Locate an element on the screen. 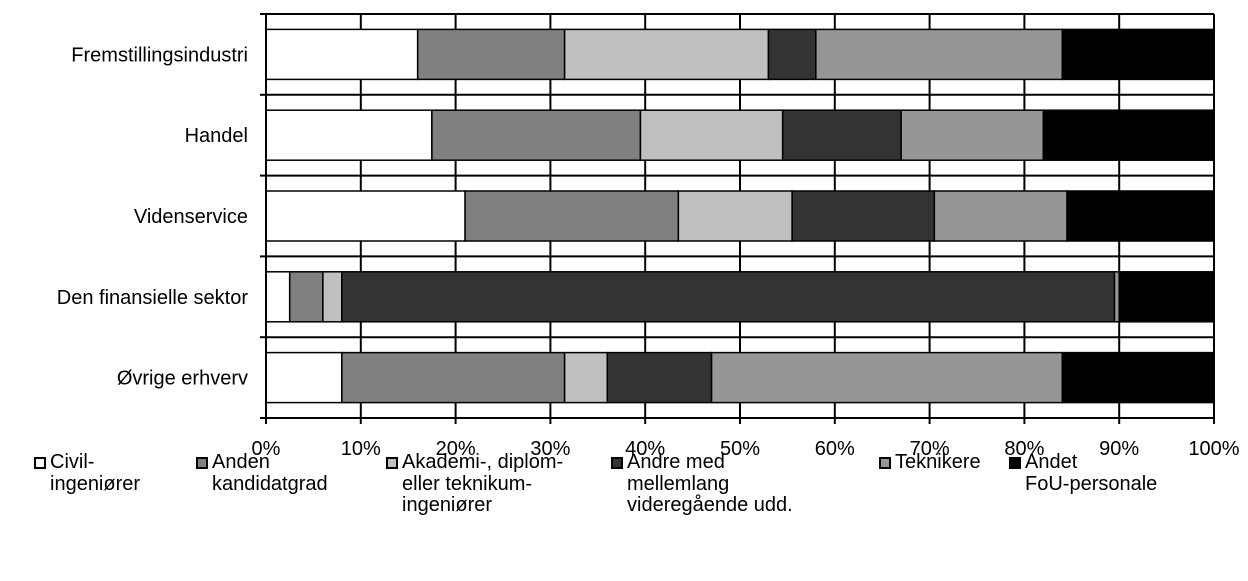  x-tick-label: 60% is located at coordinates (835, 449).